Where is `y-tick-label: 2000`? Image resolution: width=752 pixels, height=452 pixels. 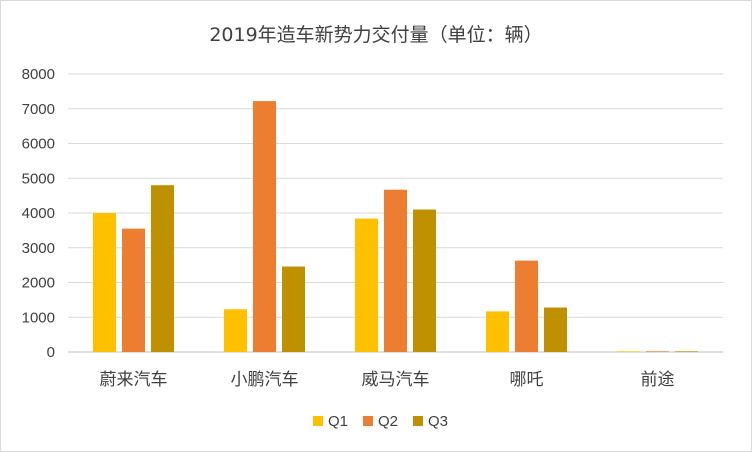
y-tick-label: 2000 is located at coordinates (38, 283).